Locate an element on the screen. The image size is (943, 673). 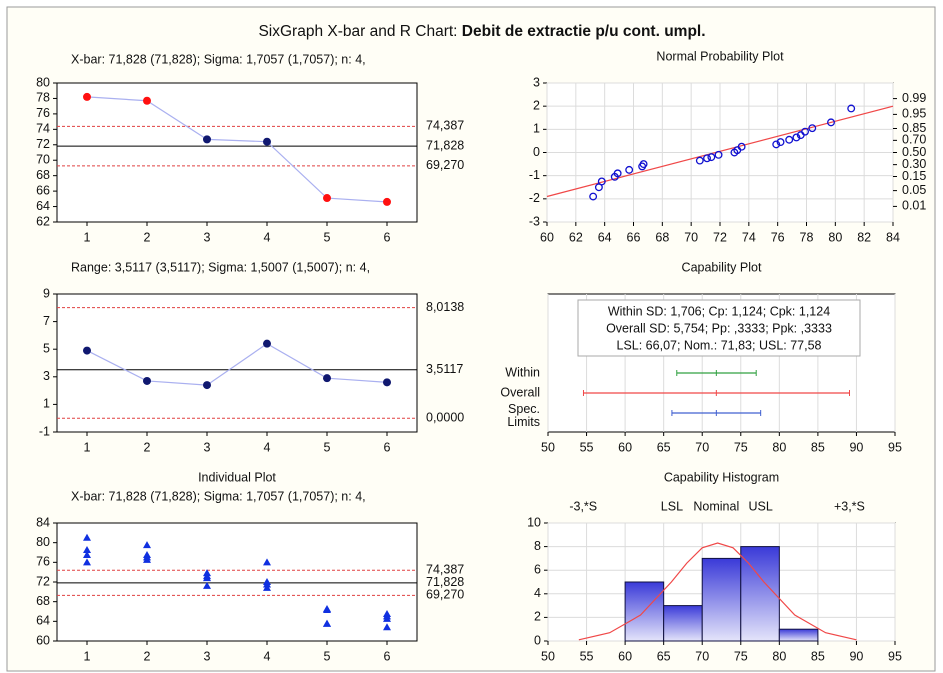
spec-marker-label: +3,*S is located at coordinates (849, 506).